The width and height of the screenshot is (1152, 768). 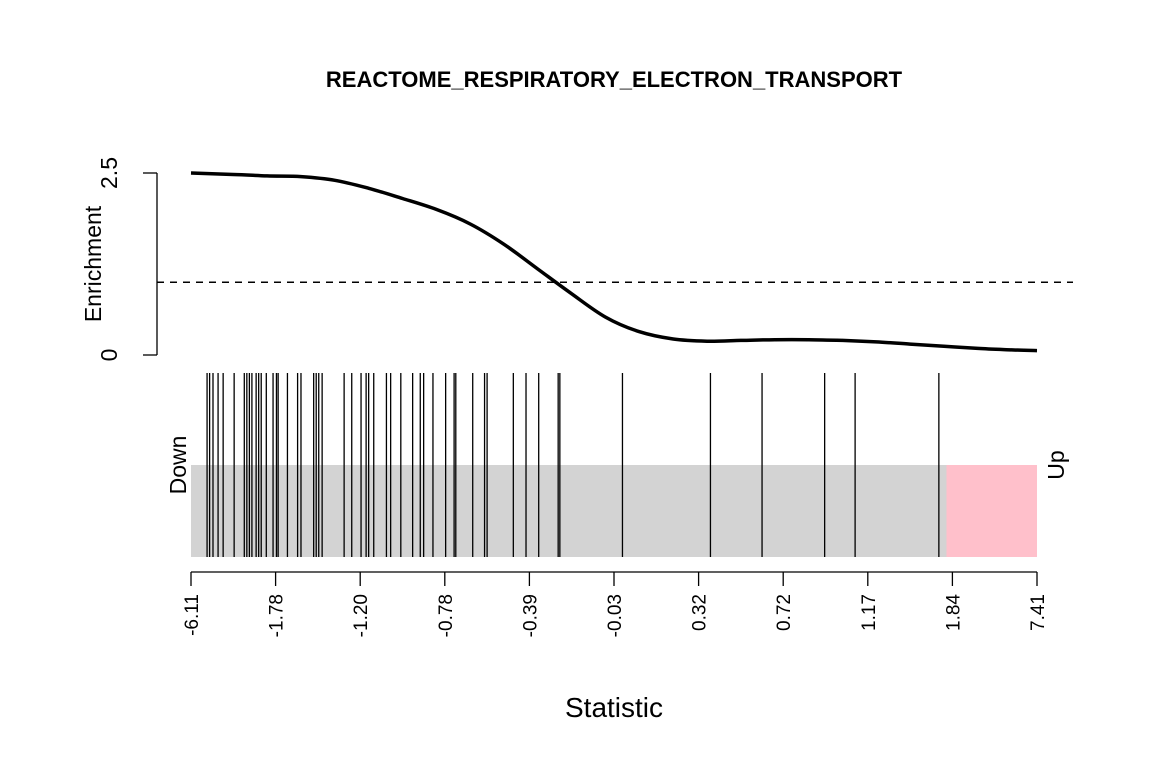 What do you see at coordinates (178, 465) in the screenshot?
I see `down-label: Down` at bounding box center [178, 465].